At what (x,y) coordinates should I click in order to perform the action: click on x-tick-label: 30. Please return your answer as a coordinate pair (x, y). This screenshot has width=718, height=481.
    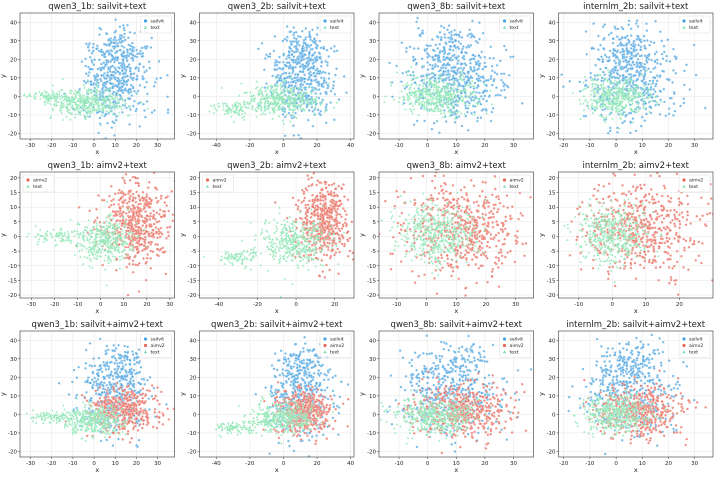
    Looking at the image, I should click on (513, 146).